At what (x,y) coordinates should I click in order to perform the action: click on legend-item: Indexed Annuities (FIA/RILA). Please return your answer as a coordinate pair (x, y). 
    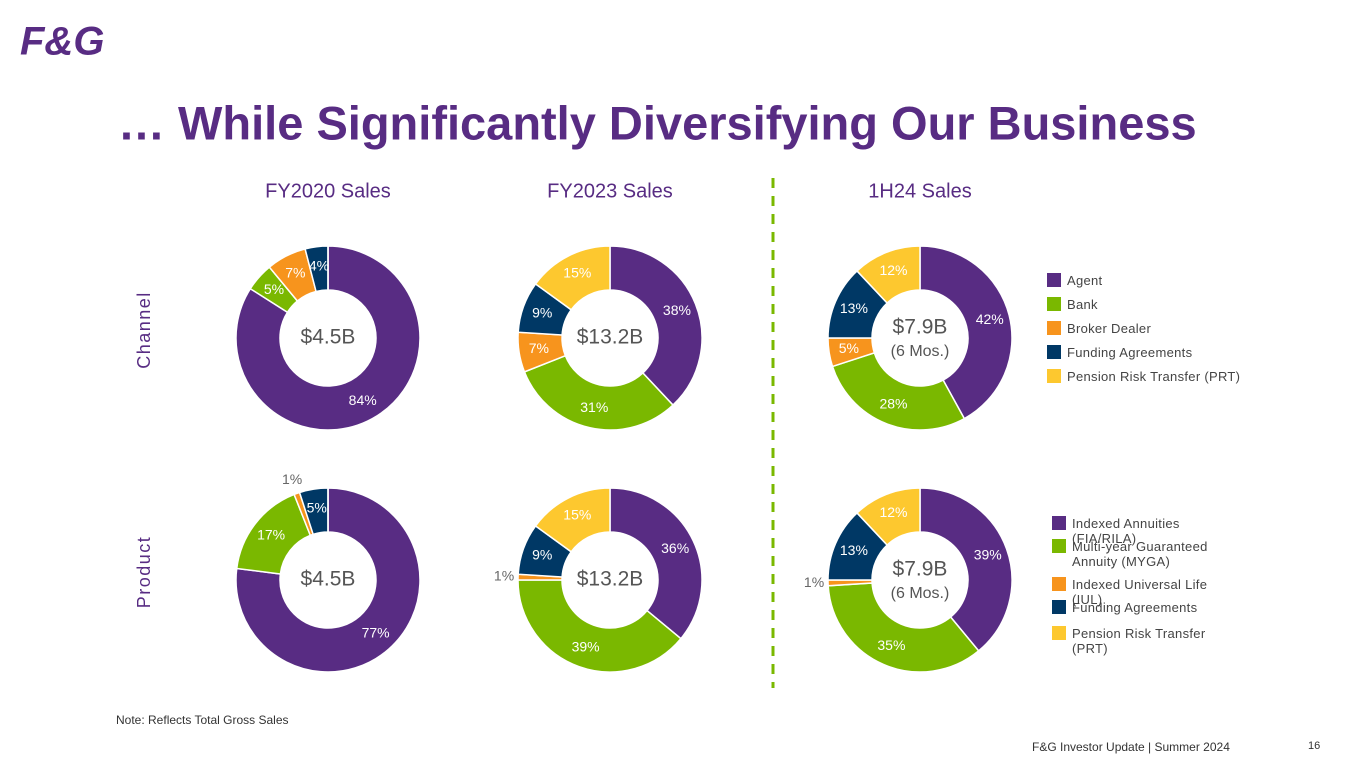
    Looking at the image, I should click on (1142, 531).